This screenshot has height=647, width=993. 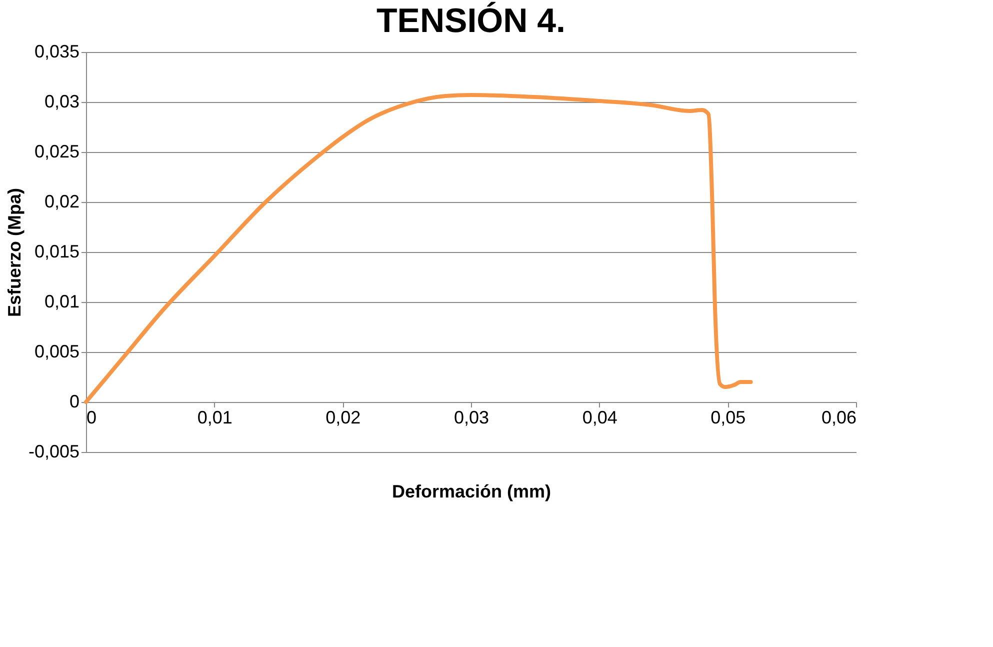 What do you see at coordinates (57, 152) in the screenshot?
I see `y-tick-label: 0,025` at bounding box center [57, 152].